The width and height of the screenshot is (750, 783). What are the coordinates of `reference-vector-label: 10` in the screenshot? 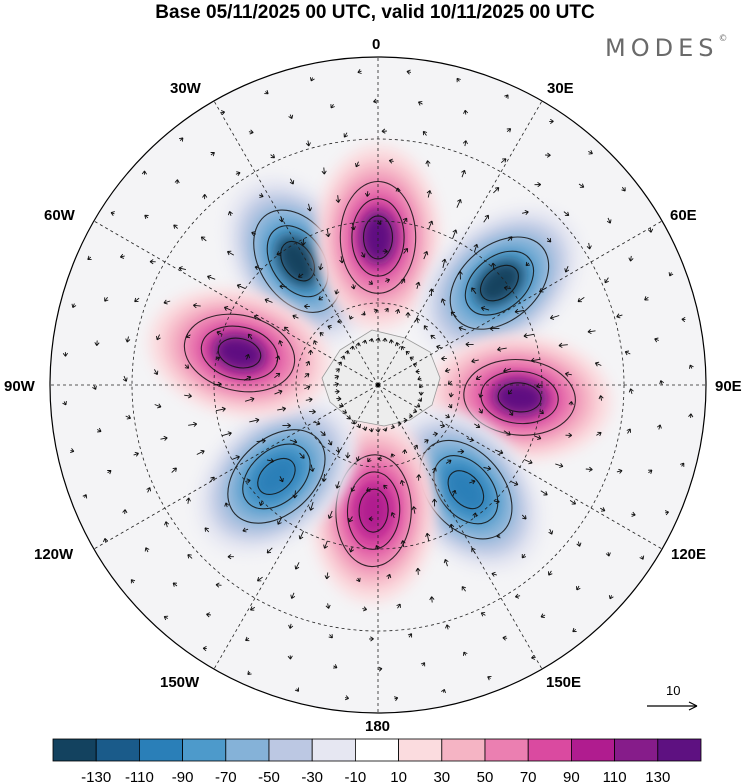 It's located at (673, 690).